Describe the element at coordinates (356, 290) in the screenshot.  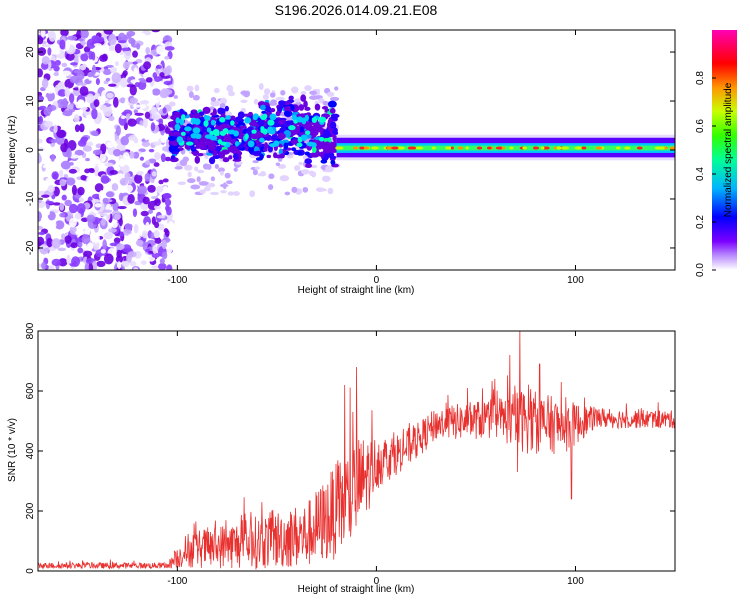
I see `spectrogram-x-label: Height of straight line (km)` at that location.